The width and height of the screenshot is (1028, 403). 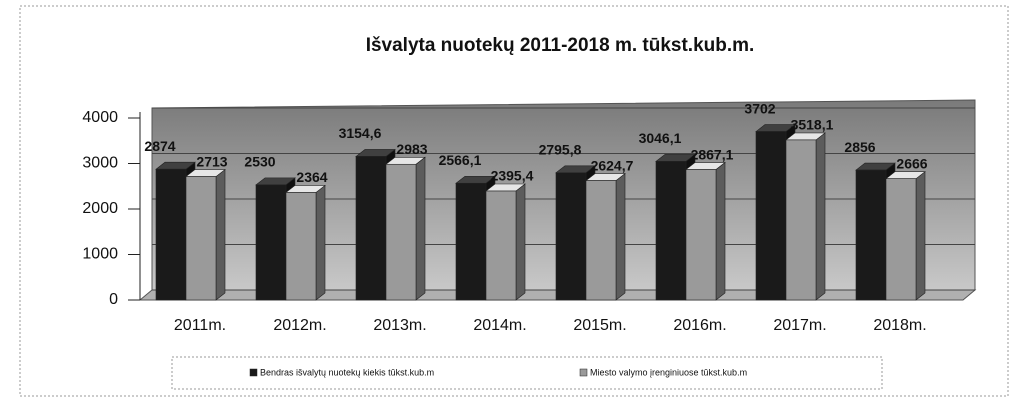 What do you see at coordinates (759, 108) in the screenshot?
I see `data-label: 3702` at bounding box center [759, 108].